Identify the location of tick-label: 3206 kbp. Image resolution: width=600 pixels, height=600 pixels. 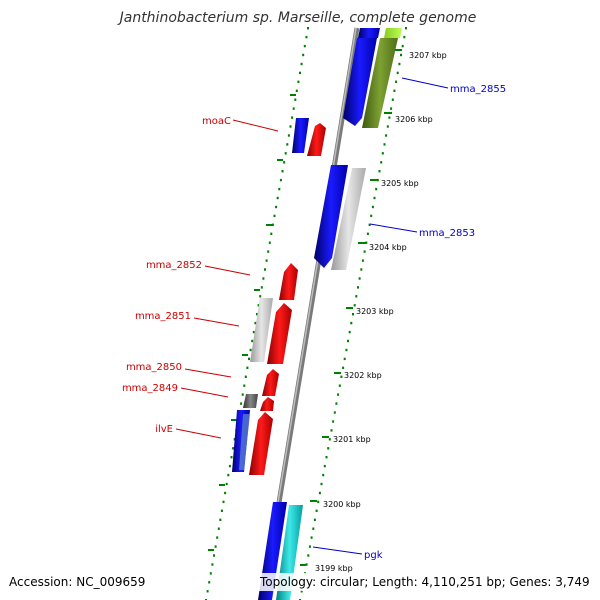
(414, 119).